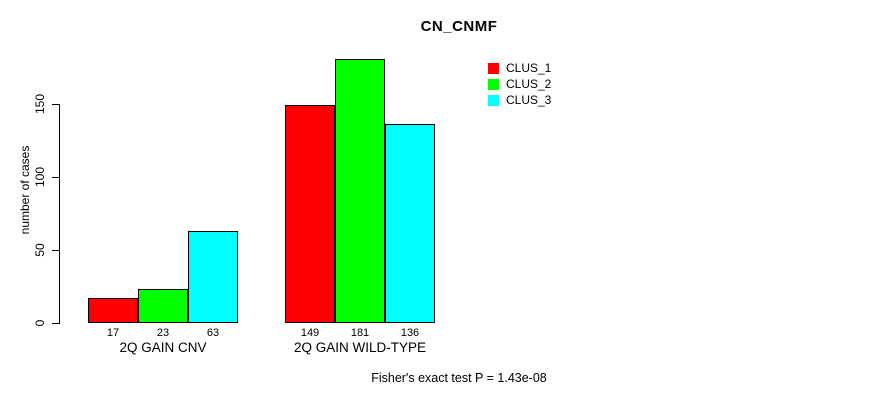  What do you see at coordinates (163, 333) in the screenshot?
I see `bar-value-label: 23` at bounding box center [163, 333].